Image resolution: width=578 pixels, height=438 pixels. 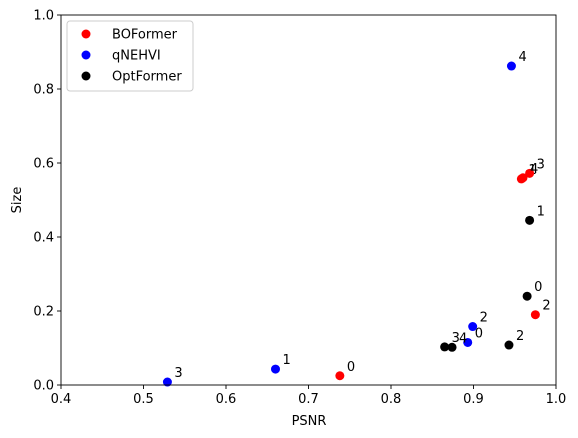 I want to click on y-tick-label-3: 0.6, so click(x=43, y=164).